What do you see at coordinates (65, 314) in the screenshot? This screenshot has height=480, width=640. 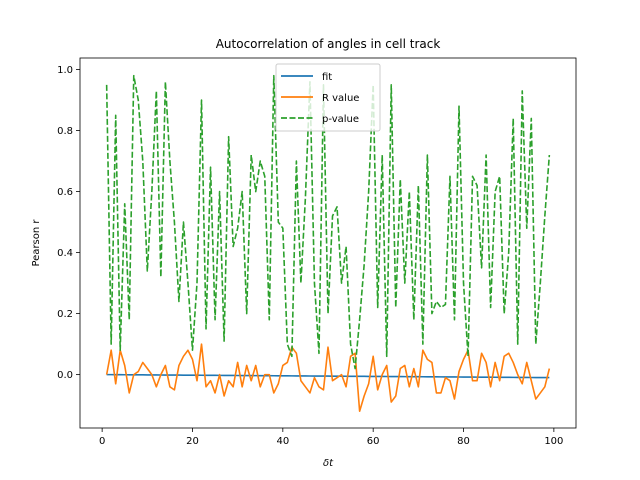 I see `y-tick-label: 0.2` at bounding box center [65, 314].